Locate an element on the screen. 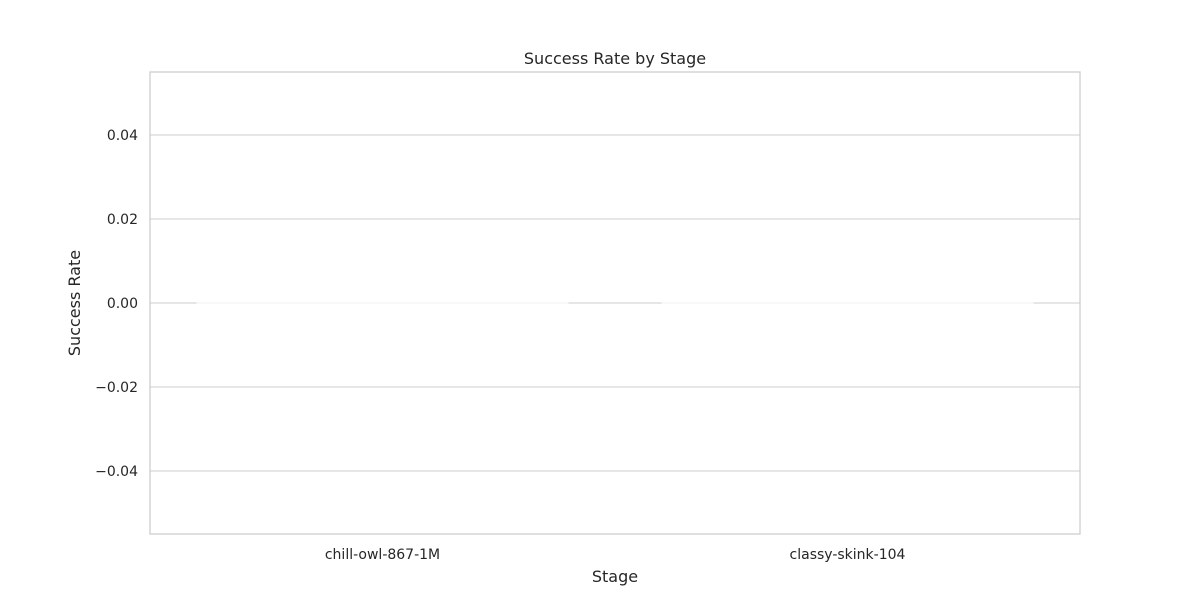  y-tick-labels: 0.04 0.02 0.00 −0.02 −0.04 is located at coordinates (116, 304).